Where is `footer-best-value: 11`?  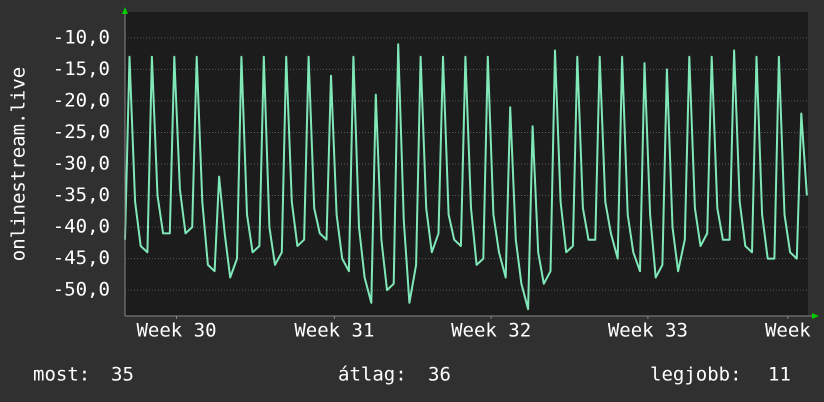
footer-best-value: 11 is located at coordinates (779, 375).